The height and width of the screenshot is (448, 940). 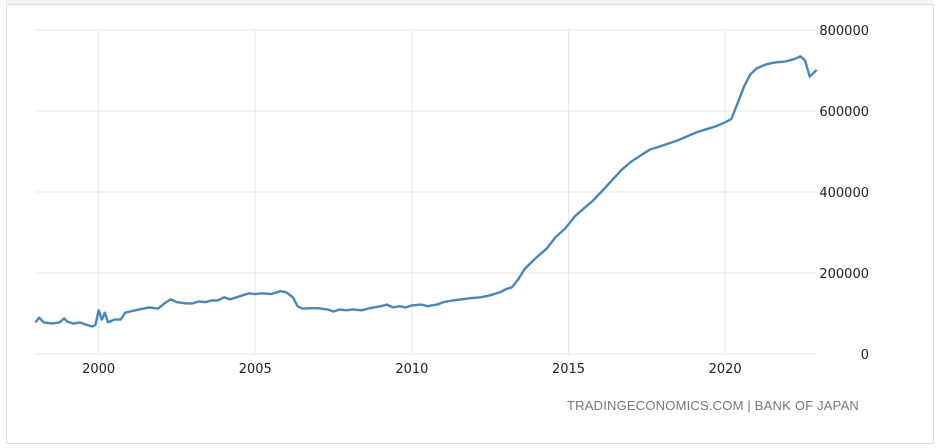 I want to click on y-tick-label: 800000, so click(x=844, y=31).